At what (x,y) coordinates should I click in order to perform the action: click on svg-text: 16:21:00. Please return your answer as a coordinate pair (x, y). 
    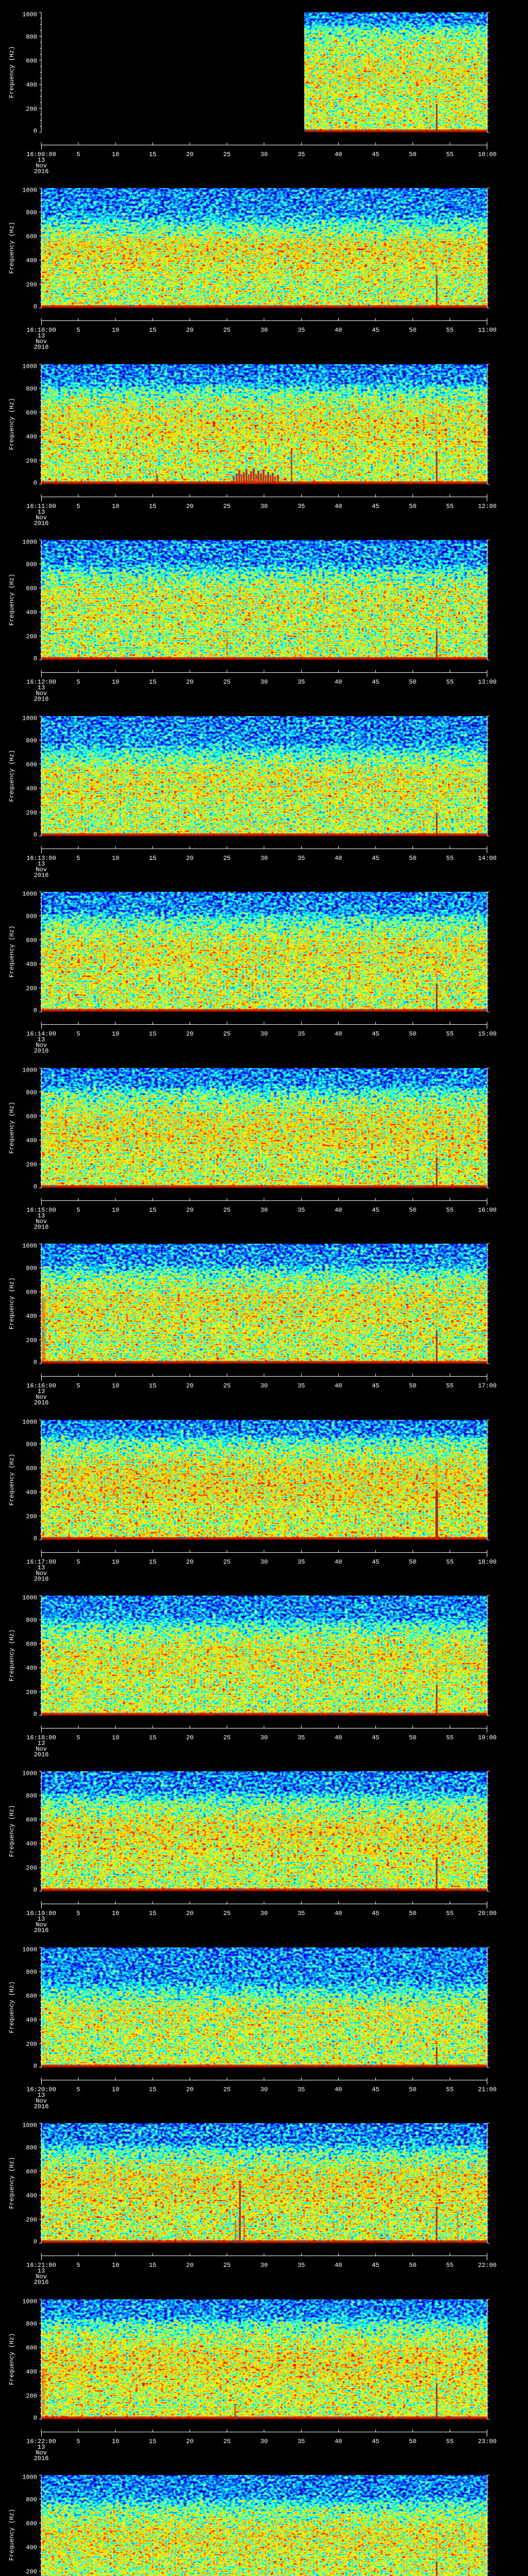
    Looking at the image, I should click on (41, 2265).